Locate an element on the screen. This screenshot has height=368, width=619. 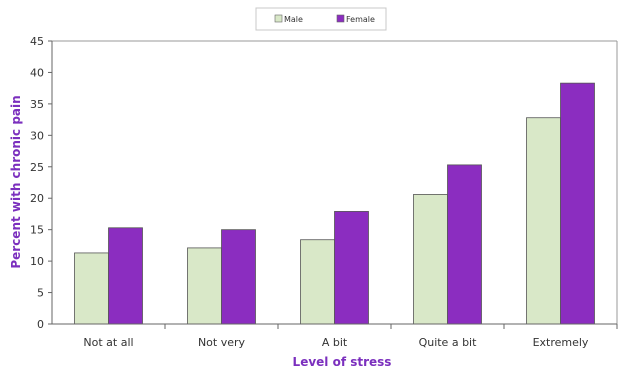
y-tick-label: 30 is located at coordinates (37, 135).